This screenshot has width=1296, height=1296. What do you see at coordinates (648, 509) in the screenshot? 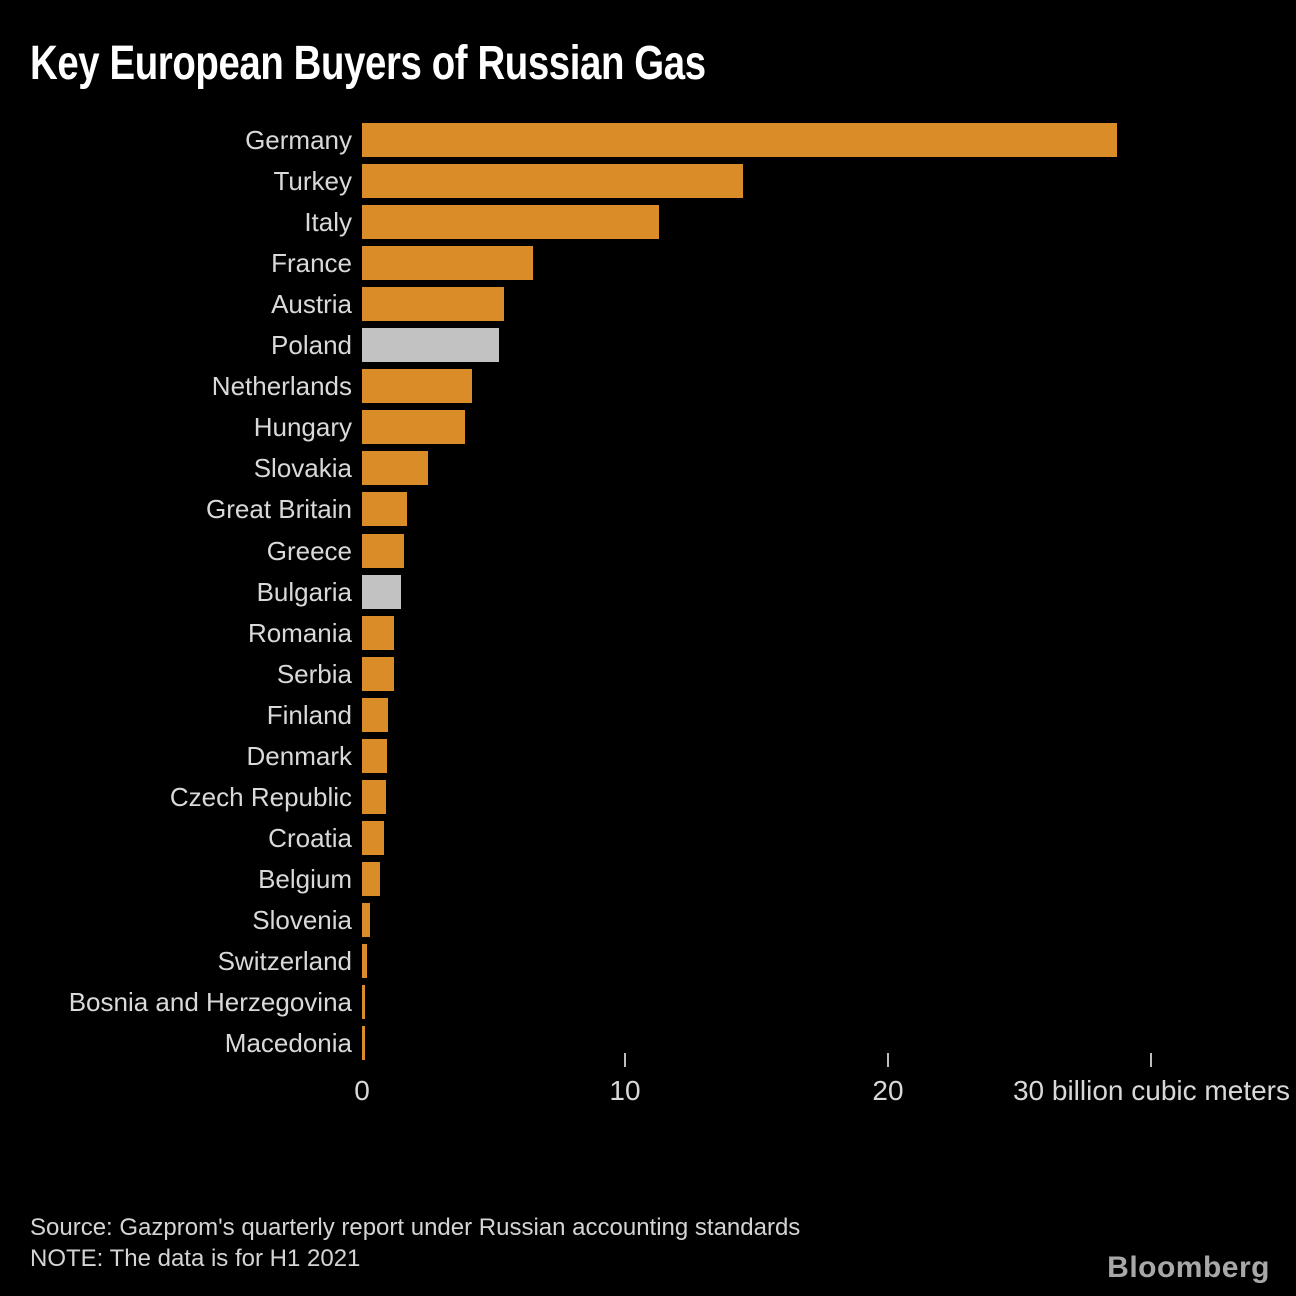
I see `bar-row: Great Britain` at bounding box center [648, 509].